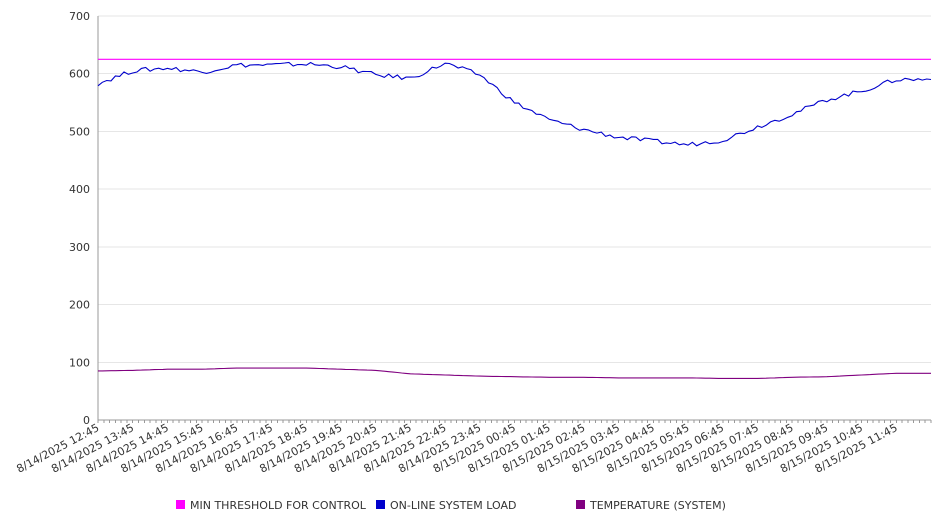  What do you see at coordinates (79, 131) in the screenshot?
I see `y-tick-label: 500` at bounding box center [79, 131].